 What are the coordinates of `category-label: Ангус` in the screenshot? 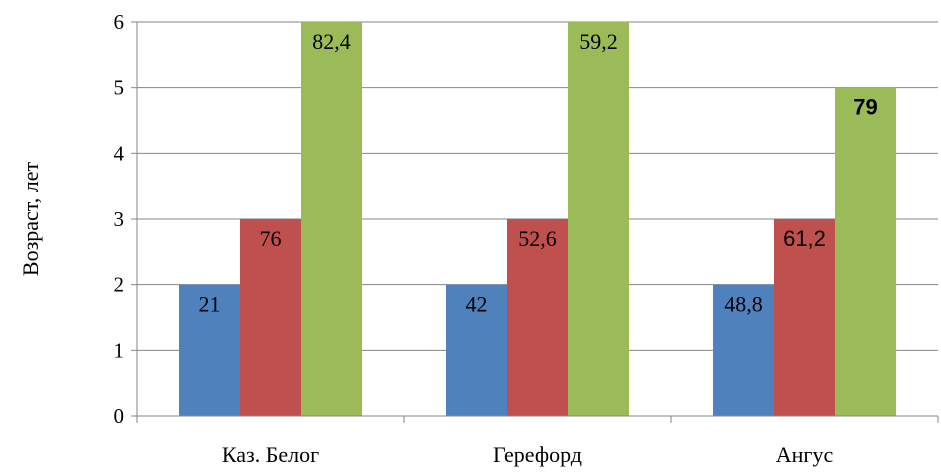 It's located at (805, 454).